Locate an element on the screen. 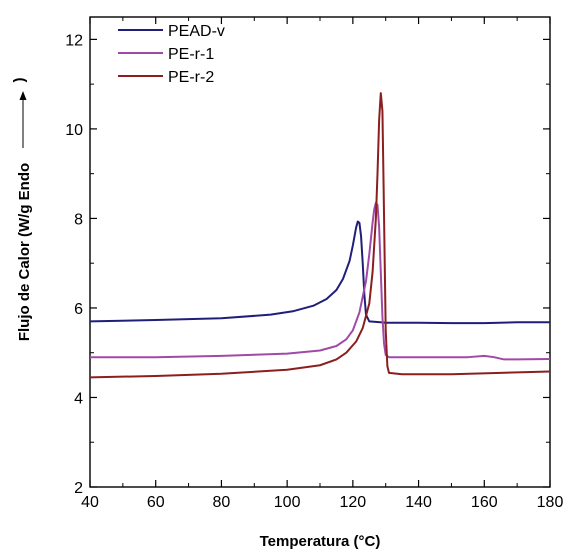 This screenshot has width=569, height=556. y-tick-label: 4 is located at coordinates (78, 398).